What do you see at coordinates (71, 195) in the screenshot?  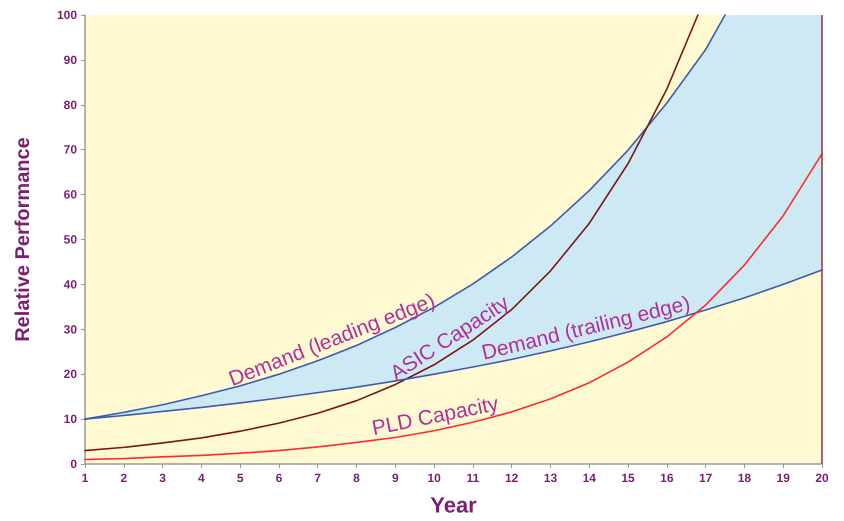 I see `y-tick-label: 60` at bounding box center [71, 195].